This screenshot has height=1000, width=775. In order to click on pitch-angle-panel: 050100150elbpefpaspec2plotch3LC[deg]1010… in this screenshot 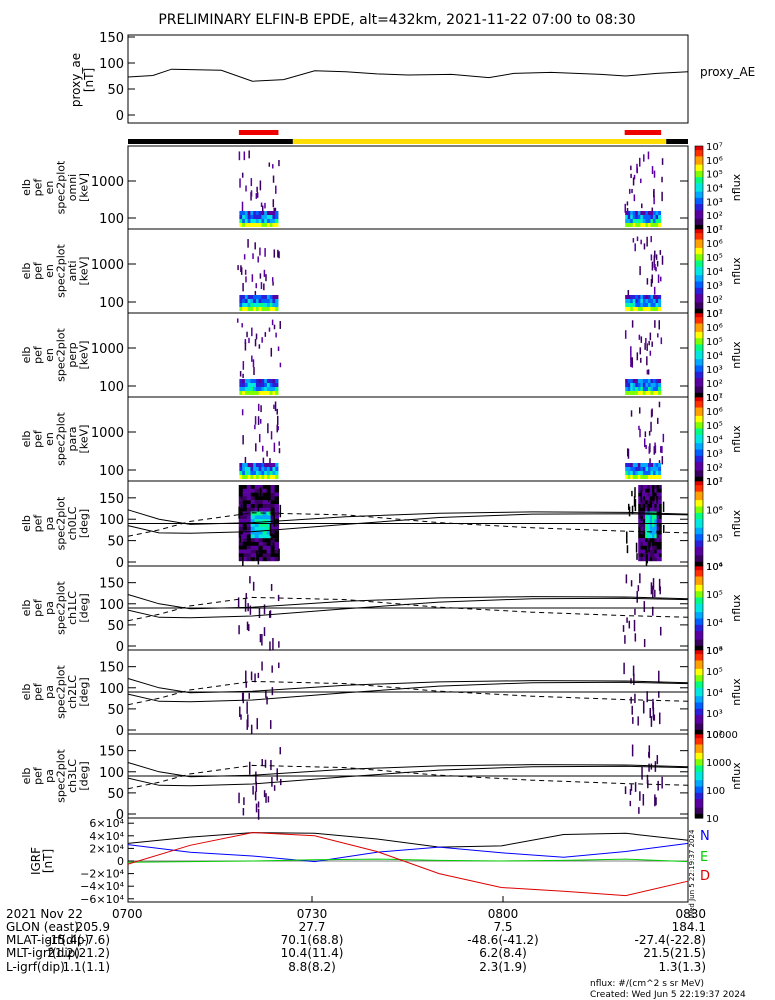, I will do `click(381, 777)`.